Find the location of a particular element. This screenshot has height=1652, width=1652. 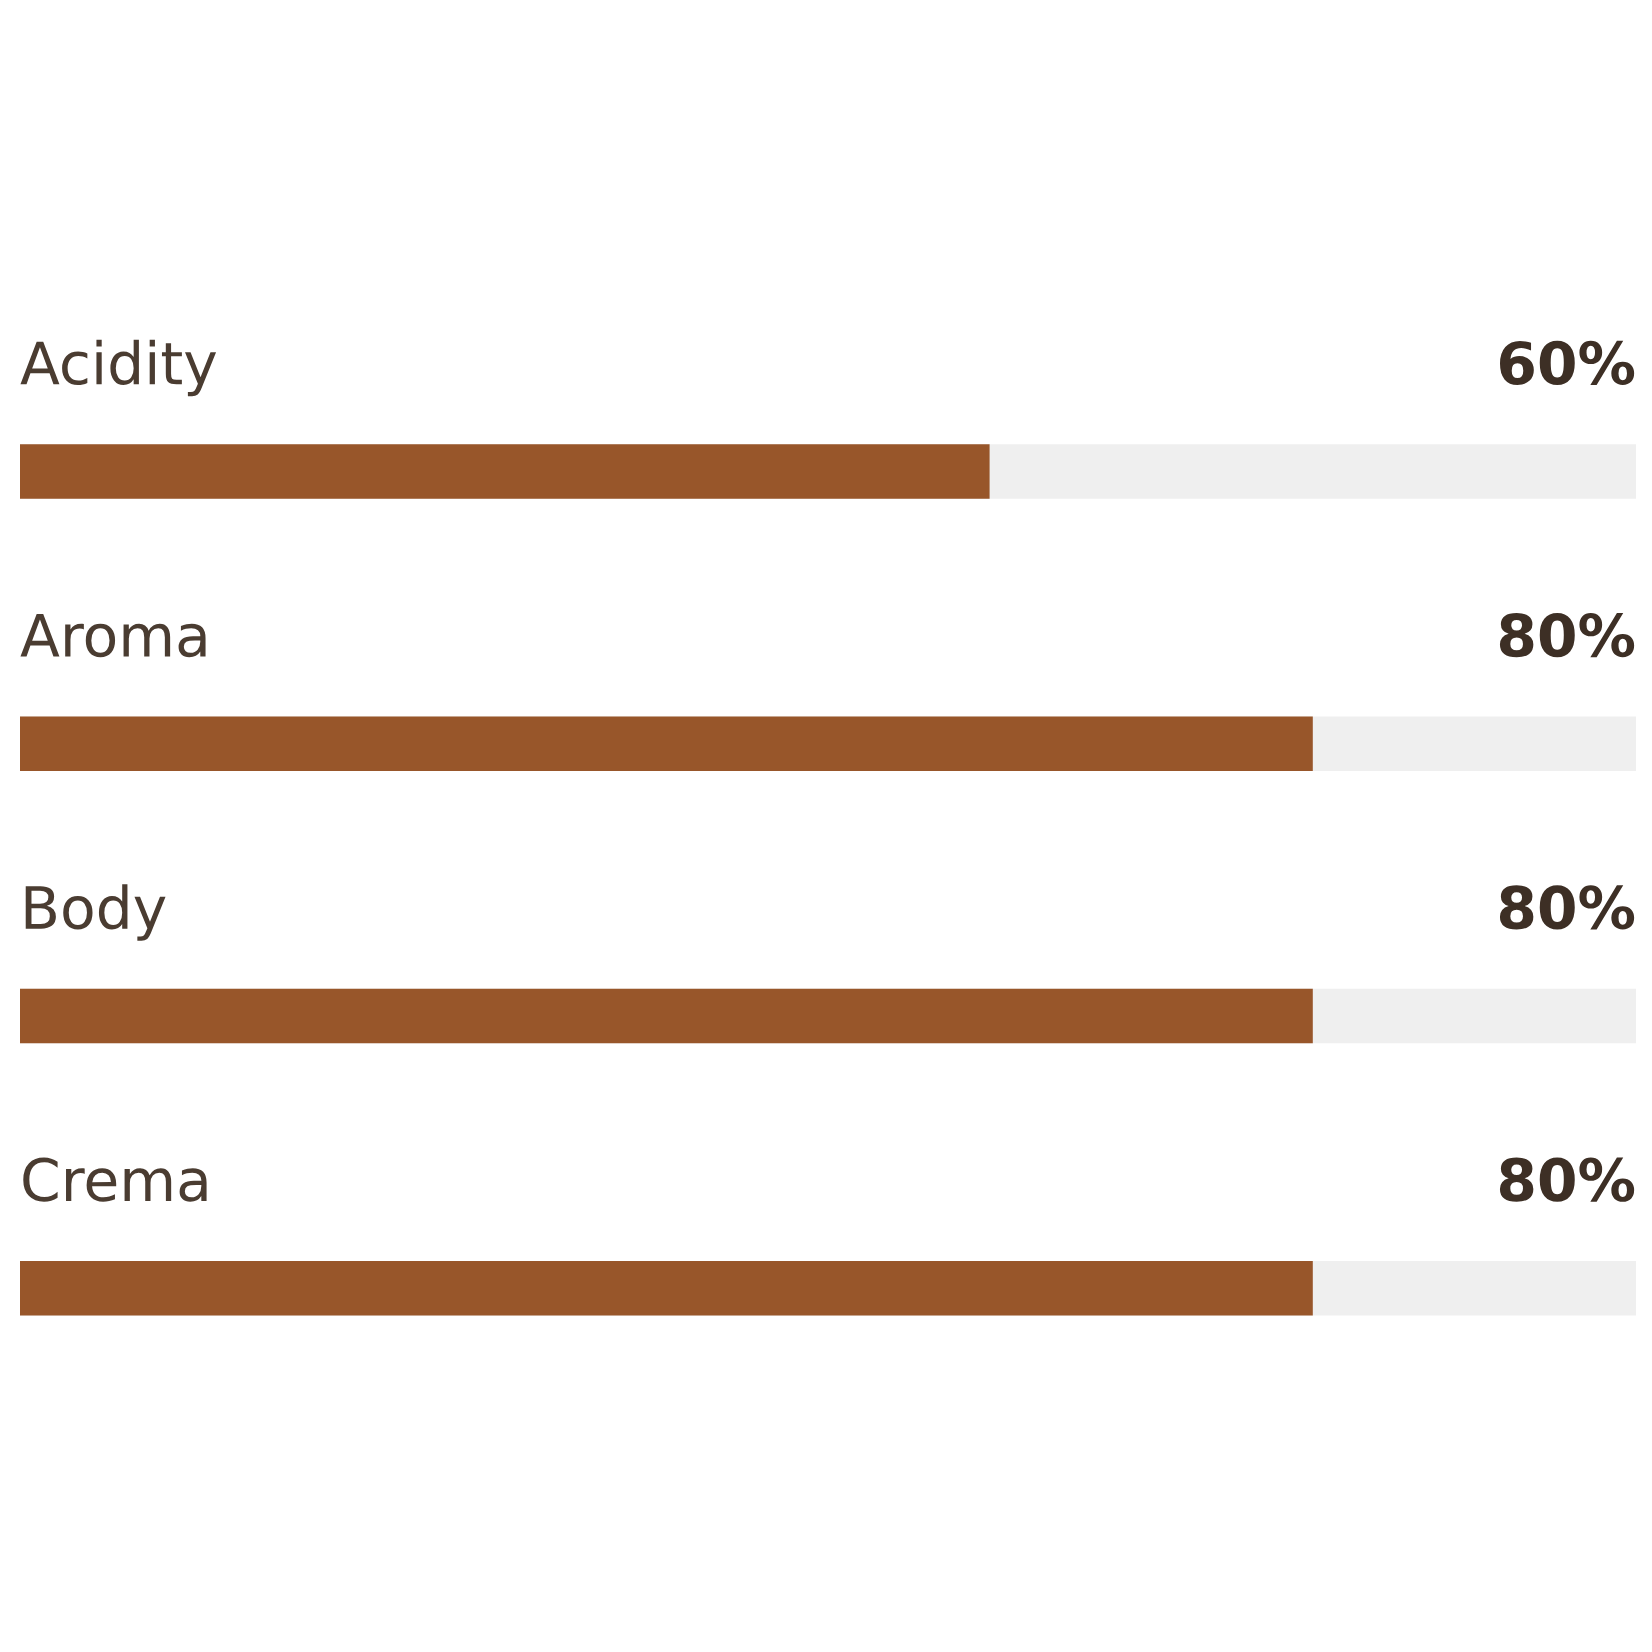

data-label: 60% is located at coordinates (1567, 362).